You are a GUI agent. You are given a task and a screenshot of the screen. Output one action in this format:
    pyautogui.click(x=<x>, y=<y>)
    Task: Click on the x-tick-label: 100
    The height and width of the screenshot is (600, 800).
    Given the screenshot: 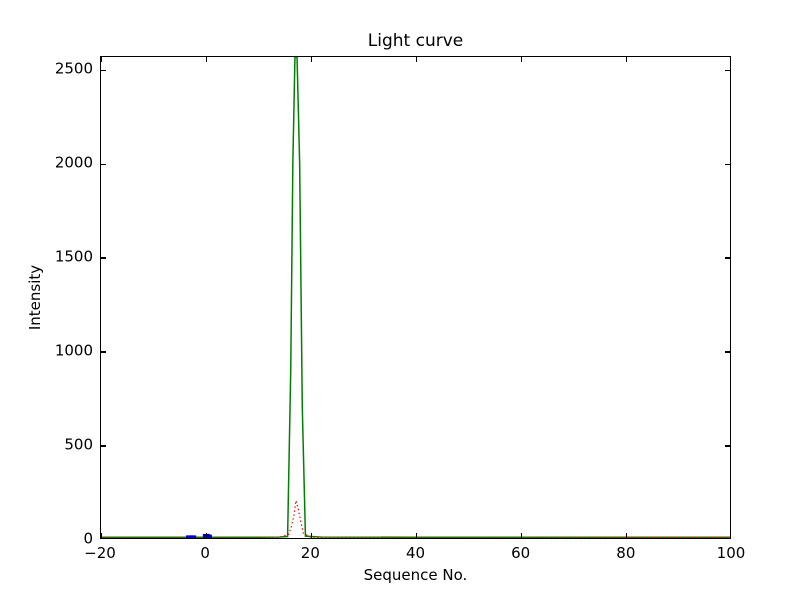 What is the action you would take?
    pyautogui.click(x=731, y=553)
    